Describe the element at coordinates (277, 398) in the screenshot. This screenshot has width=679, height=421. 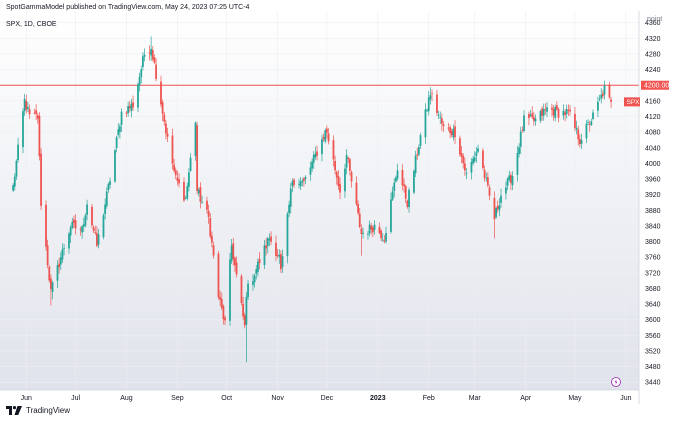
I see `x-tick-label: Nov` at that location.